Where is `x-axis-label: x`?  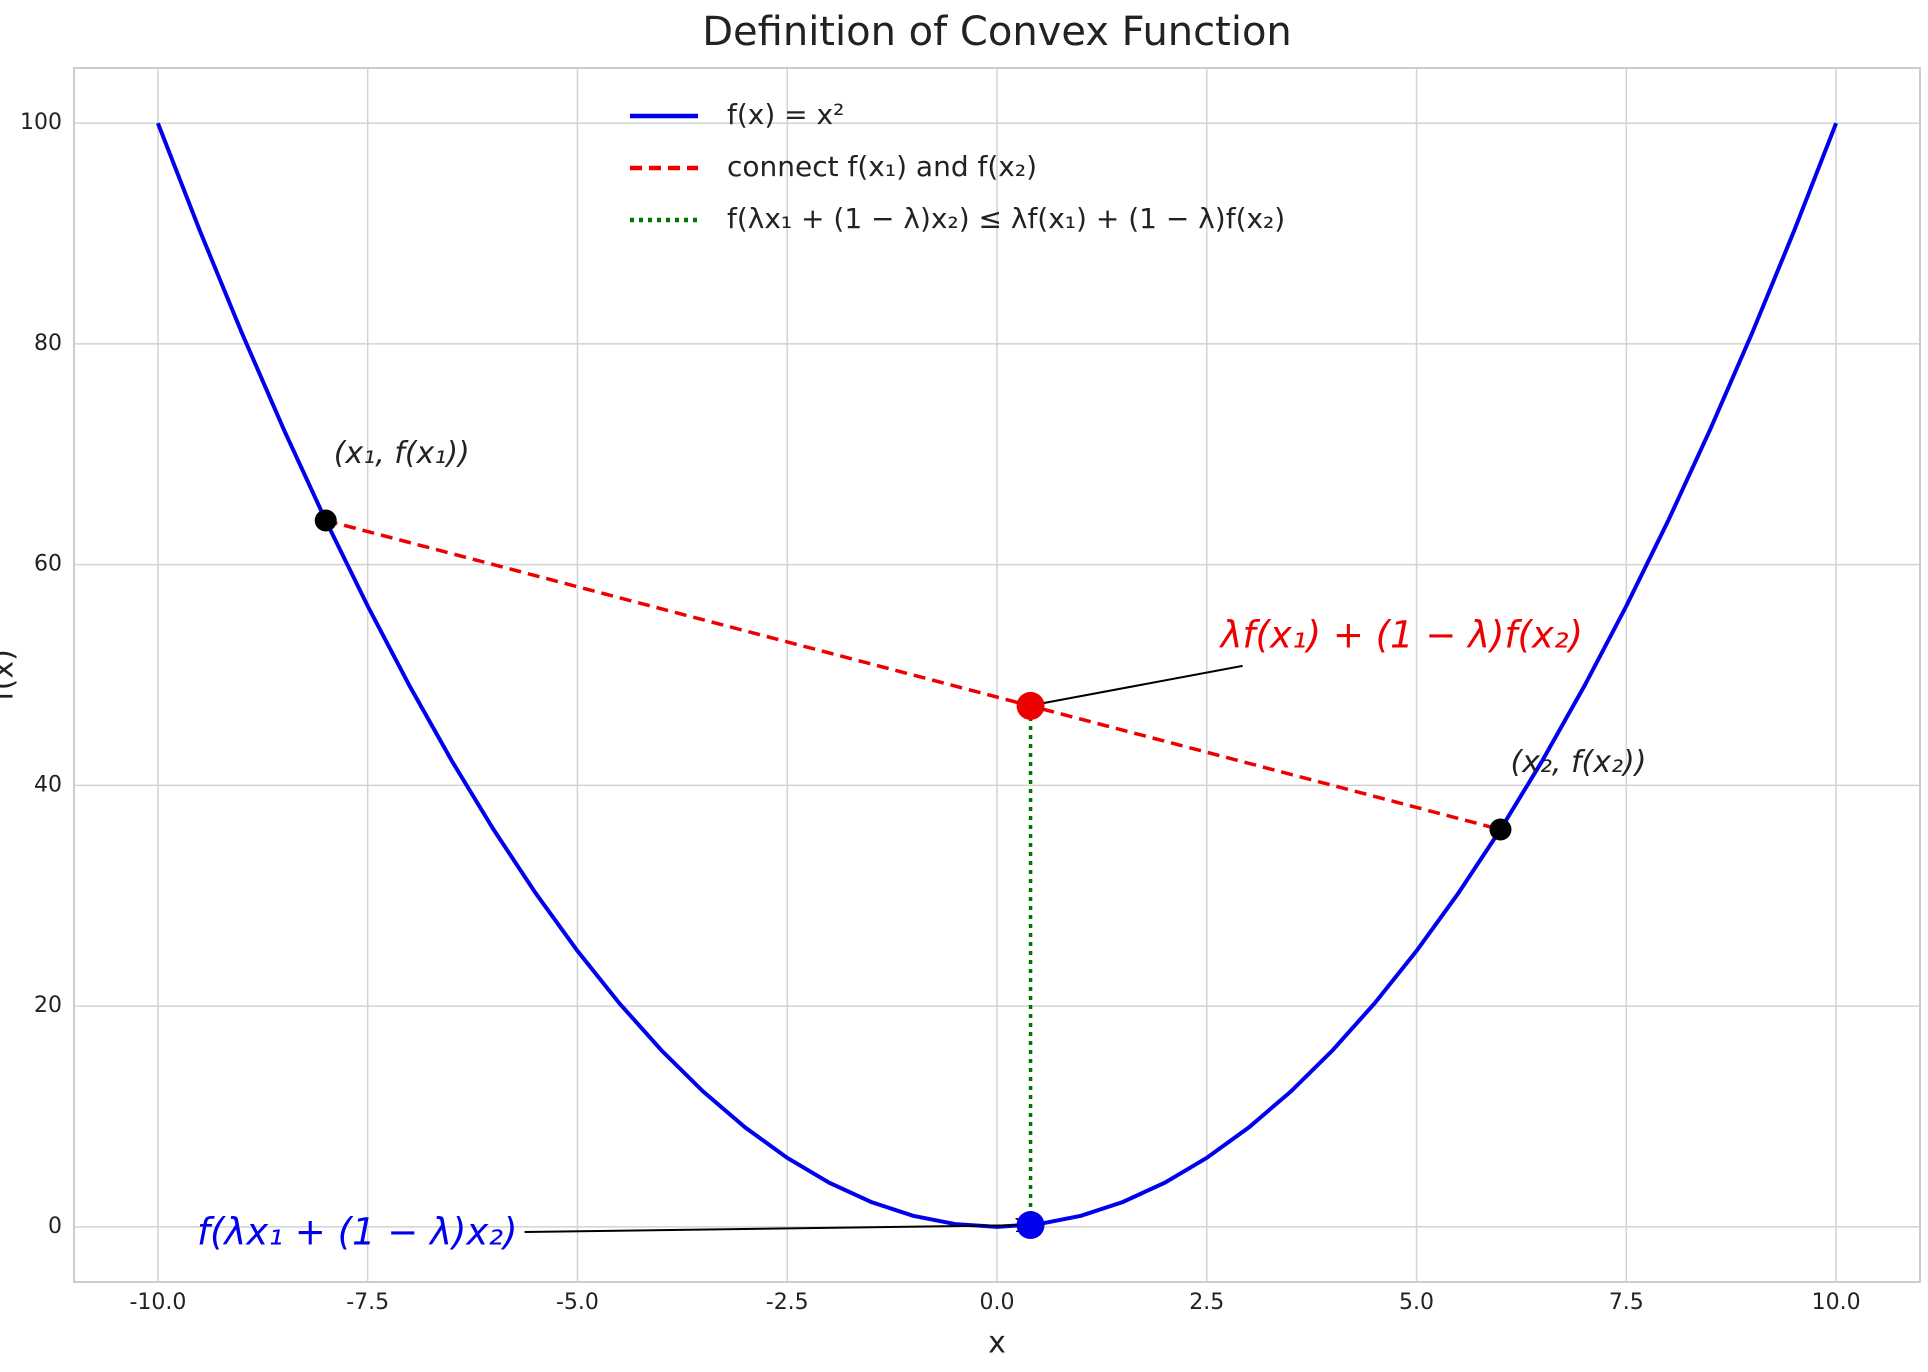
x-axis-label: x is located at coordinates (997, 1343).